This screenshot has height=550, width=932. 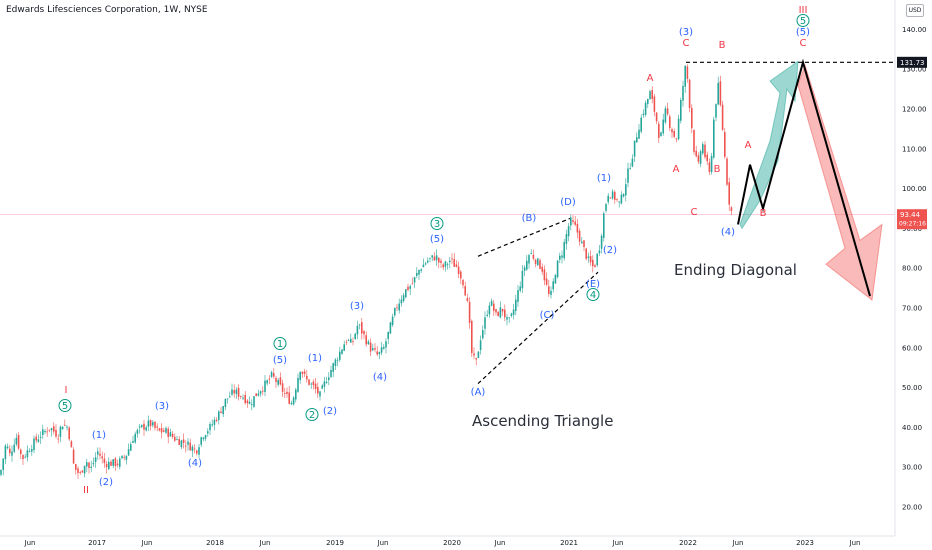 I want to click on currency-label: USD, so click(x=915, y=10).